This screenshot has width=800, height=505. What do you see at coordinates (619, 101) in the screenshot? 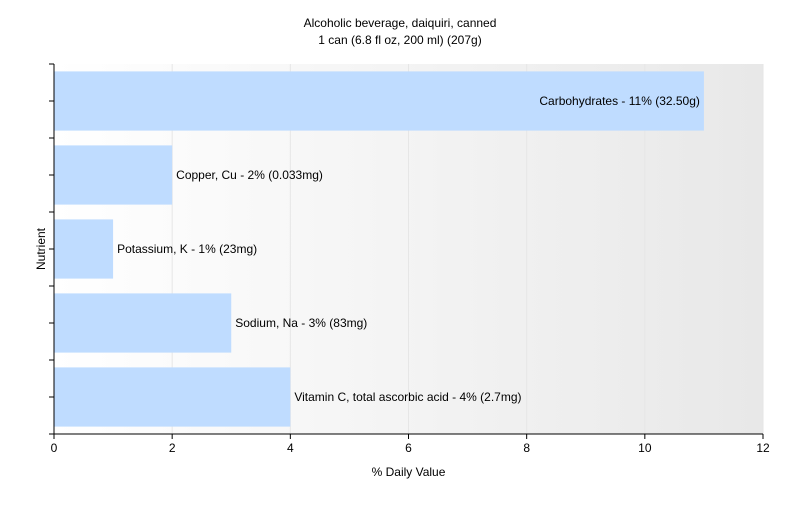
I see `bar-data-label: Carbohydrates - 11% (32.50g)` at bounding box center [619, 101].